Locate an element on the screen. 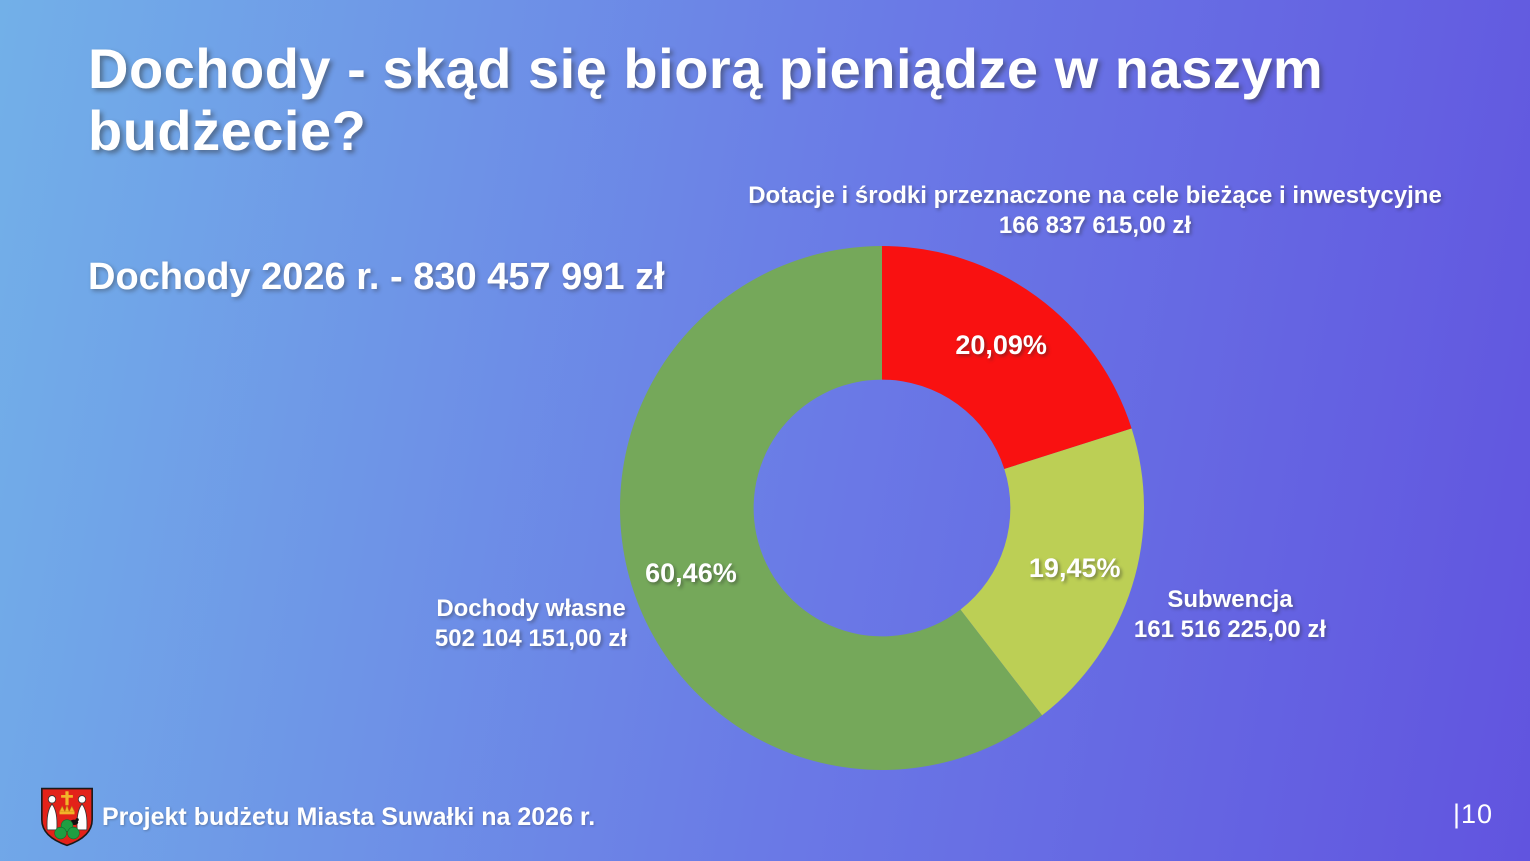 The image size is (1530, 861). callout-dotacje-value: 166 837 615,00 zł is located at coordinates (1095, 225).